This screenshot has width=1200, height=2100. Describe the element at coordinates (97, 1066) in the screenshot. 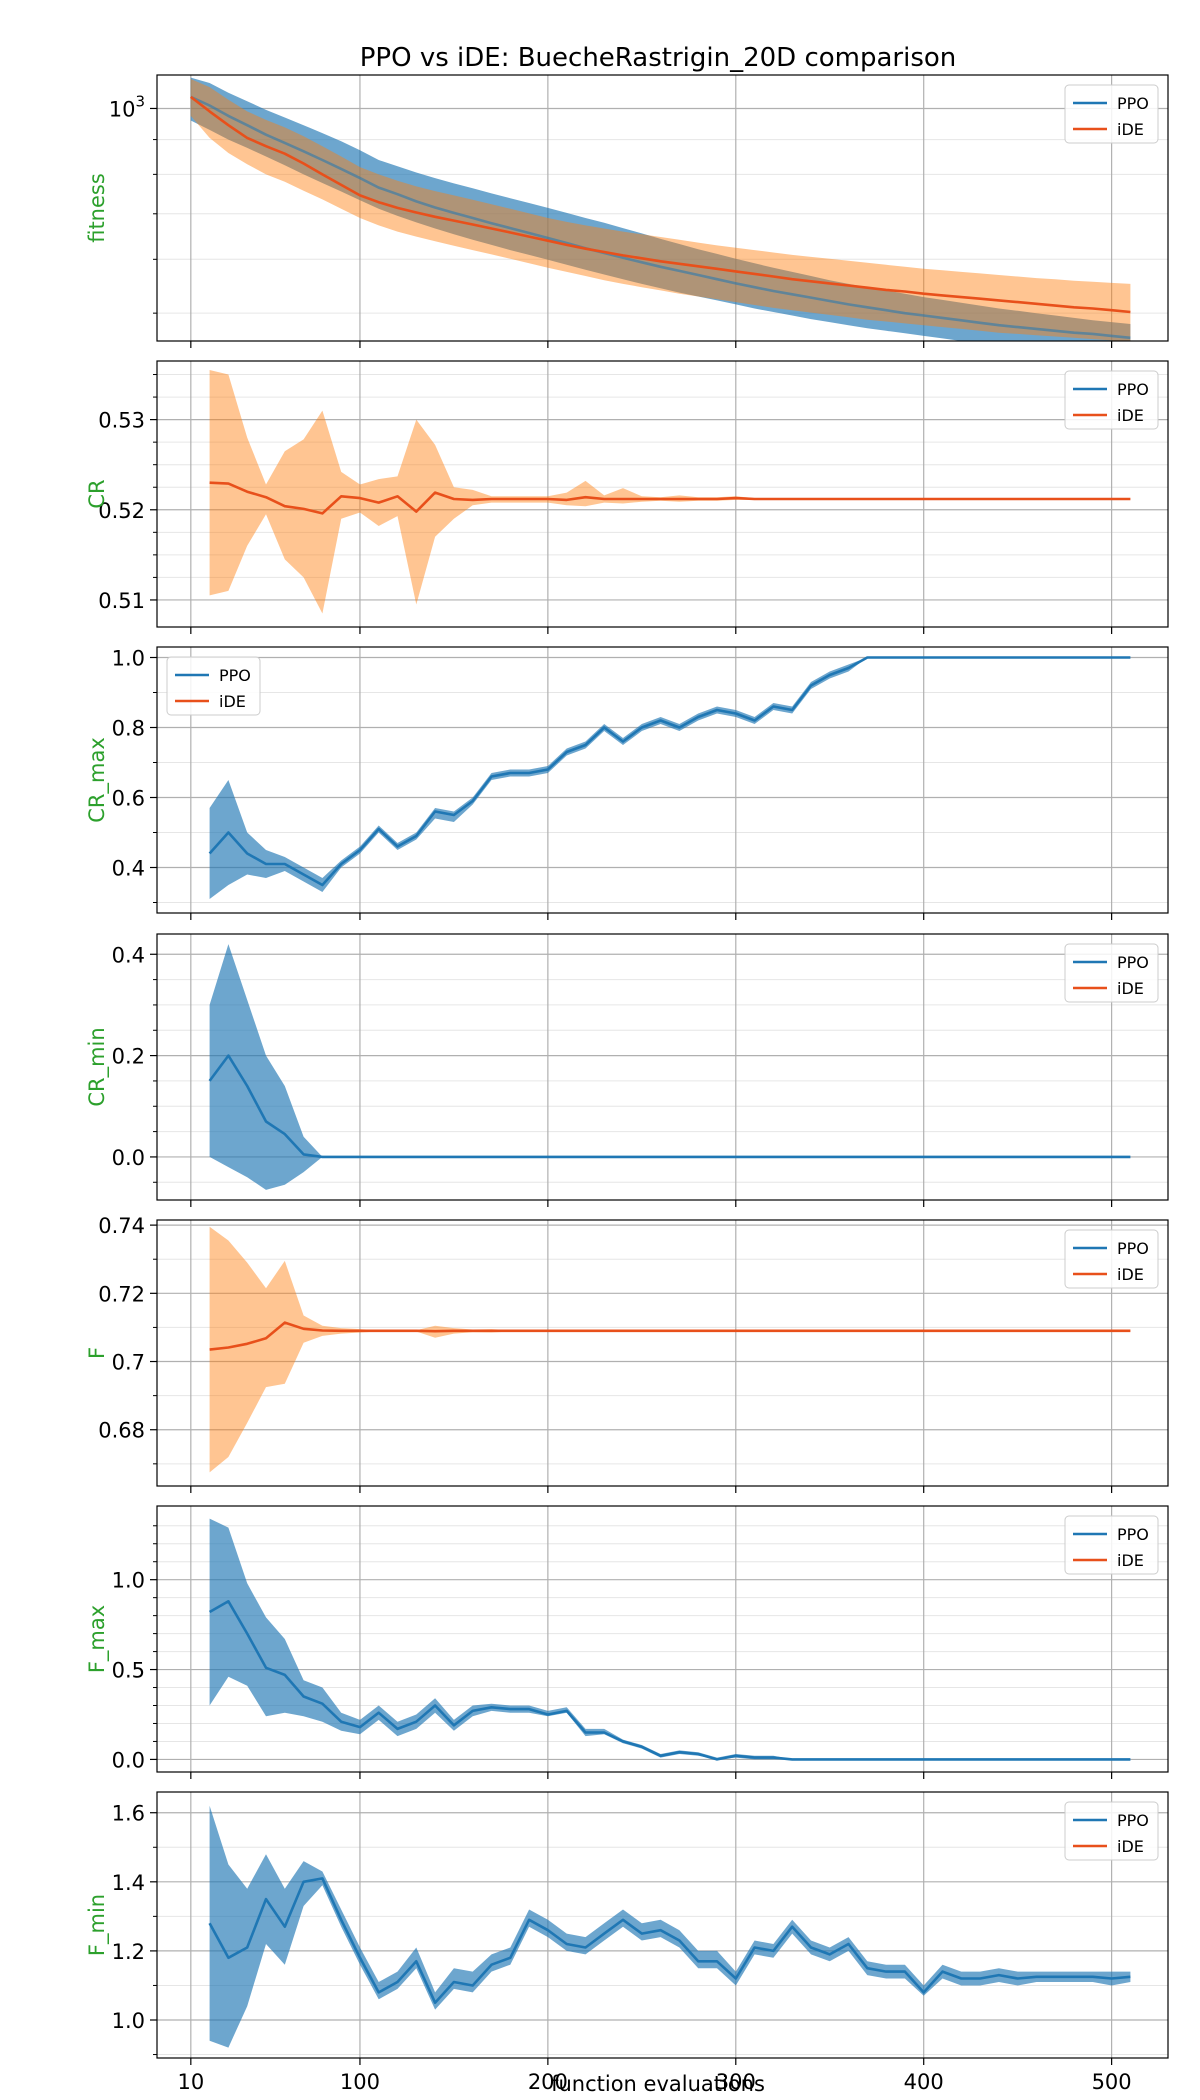

I see `y-axis-label: CR_min` at that location.